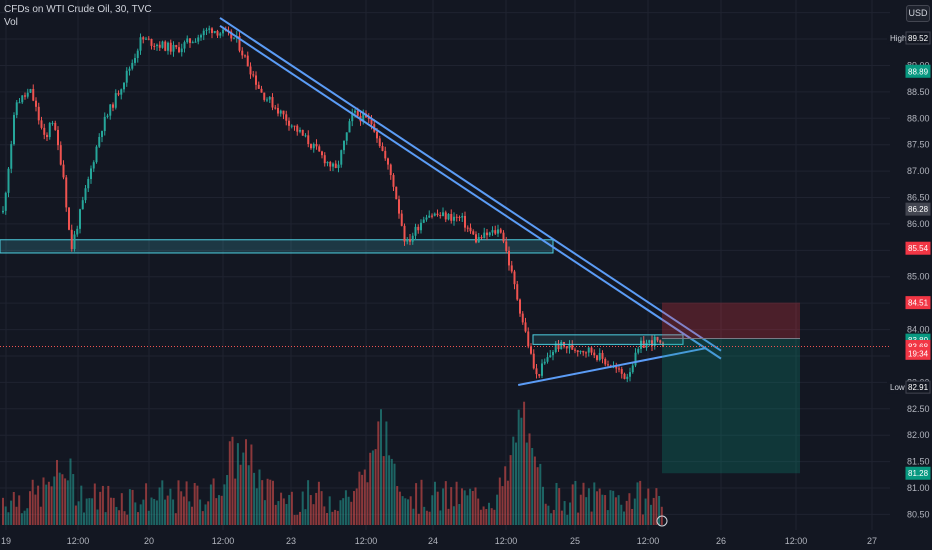  Describe the element at coordinates (918, 13) in the screenshot. I see `currency-button: USD` at that location.